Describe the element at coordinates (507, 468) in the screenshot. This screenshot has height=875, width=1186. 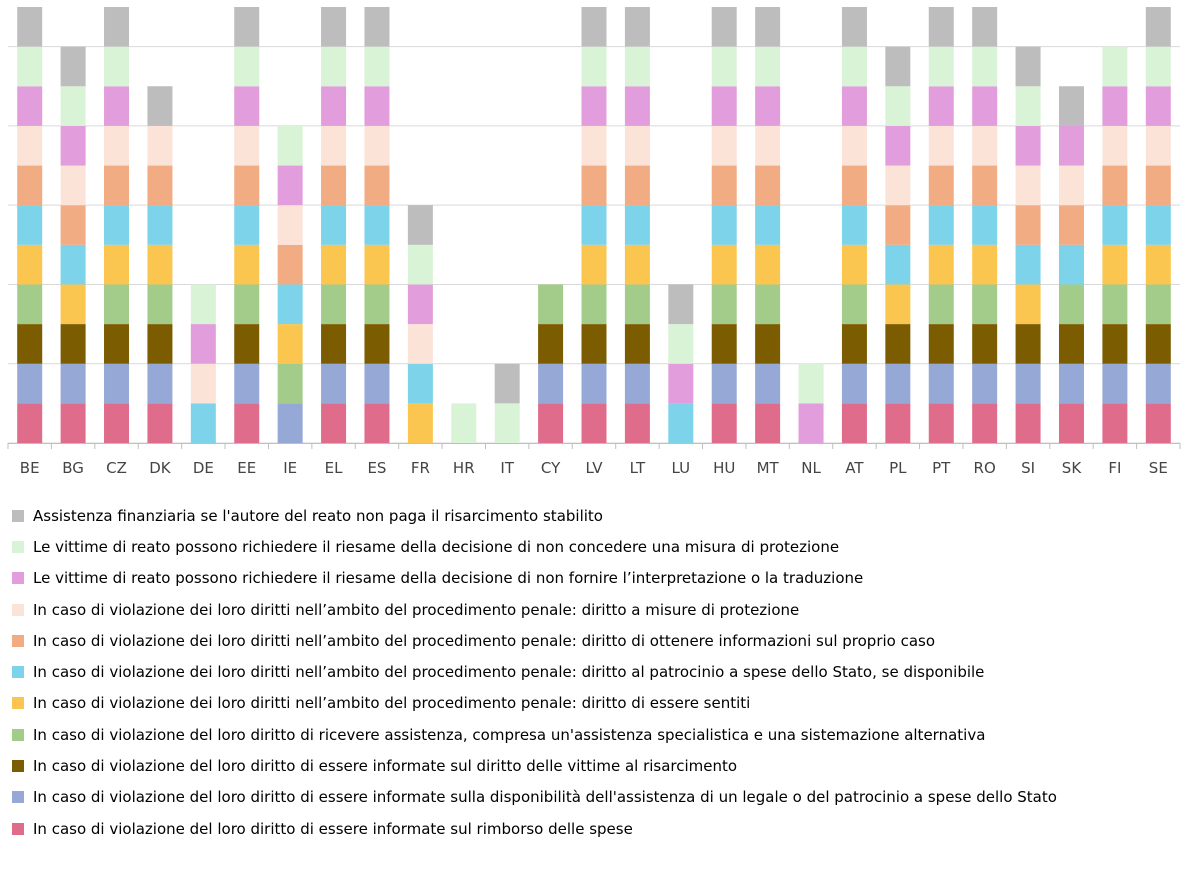
I see `x-tick-label: IT` at that location.